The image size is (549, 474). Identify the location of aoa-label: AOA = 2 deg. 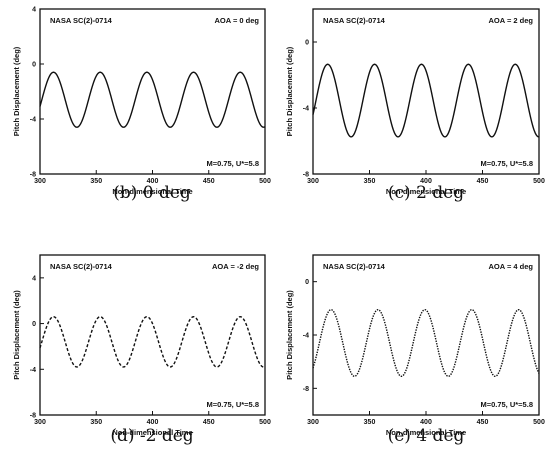
(510, 20).